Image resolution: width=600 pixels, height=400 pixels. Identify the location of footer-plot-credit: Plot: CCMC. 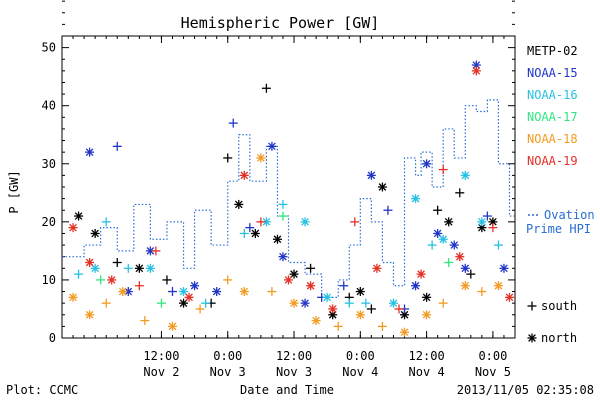
(42, 390).